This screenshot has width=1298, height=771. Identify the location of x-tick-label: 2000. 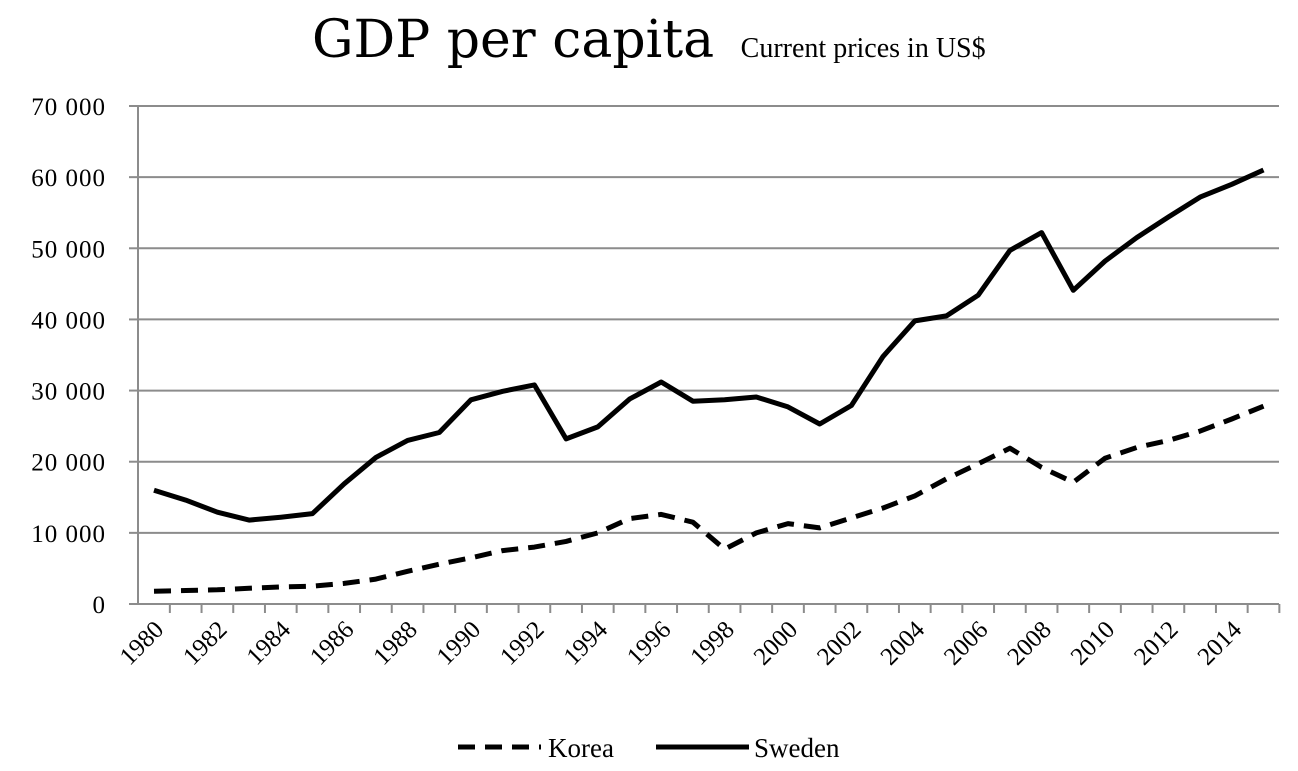
(776, 643).